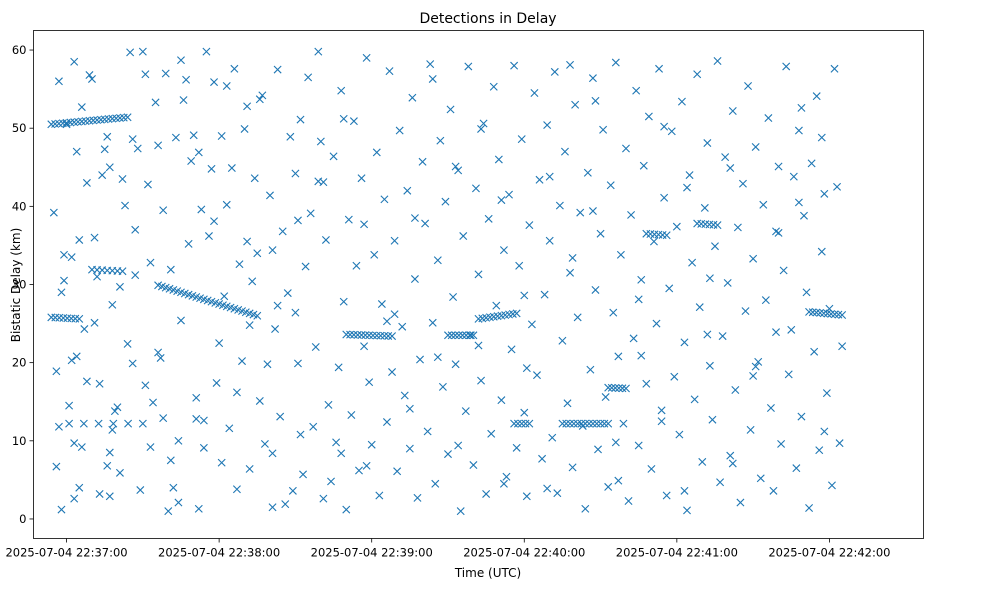 This screenshot has height=590, width=988. What do you see at coordinates (219, 553) in the screenshot?
I see `x-tick-label: 2025-07-04 22:38:00` at bounding box center [219, 553].